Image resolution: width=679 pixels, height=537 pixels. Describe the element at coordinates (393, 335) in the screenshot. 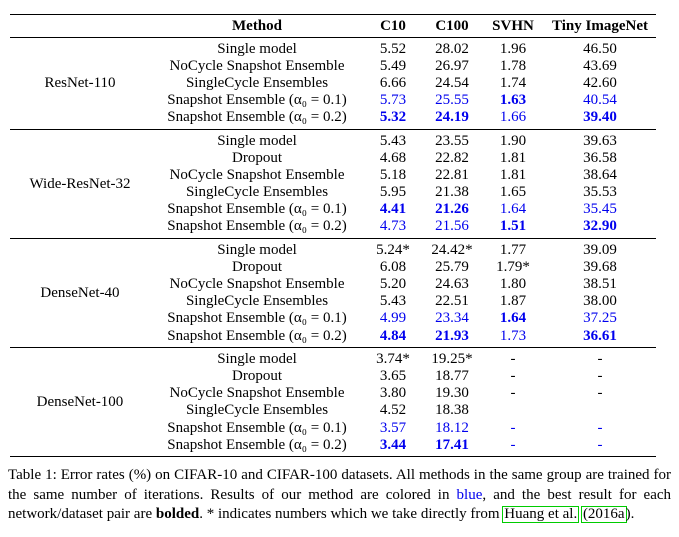

I see `value-cell: 4.84` at that location.